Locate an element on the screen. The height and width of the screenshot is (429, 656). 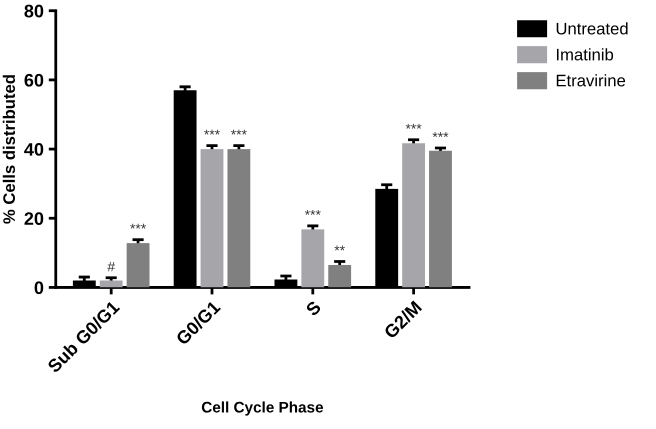
legend-label: Imatinib is located at coordinates (585, 54).